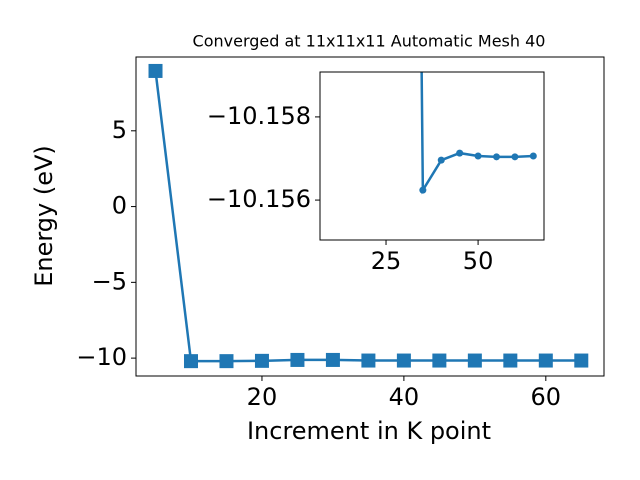  Describe the element at coordinates (369, 431) in the screenshot. I see `x-axis-label: Increment in K point` at that location.